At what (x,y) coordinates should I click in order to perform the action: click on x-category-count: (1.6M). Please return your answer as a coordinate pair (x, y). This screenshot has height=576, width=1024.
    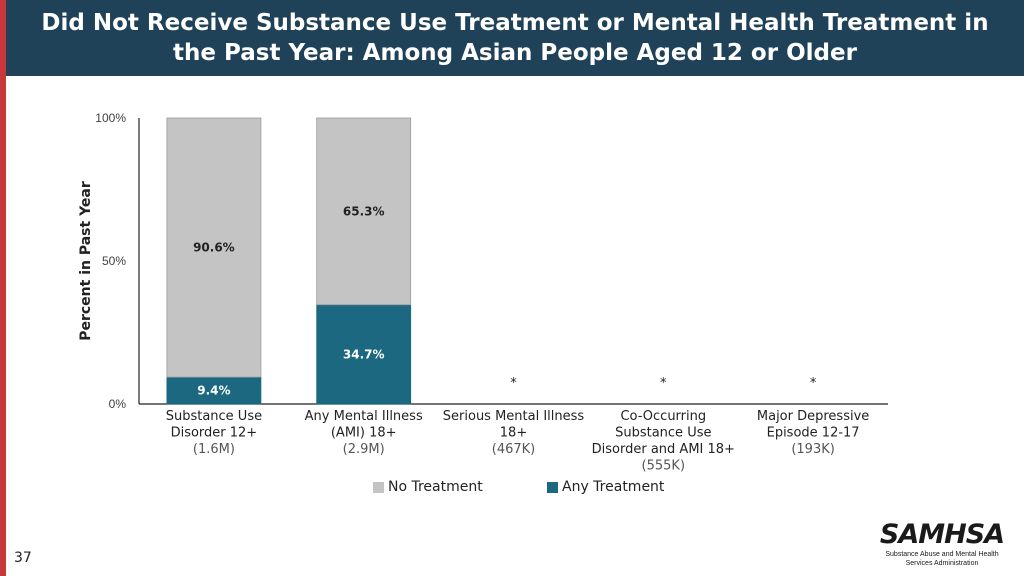
    Looking at the image, I should click on (214, 449).